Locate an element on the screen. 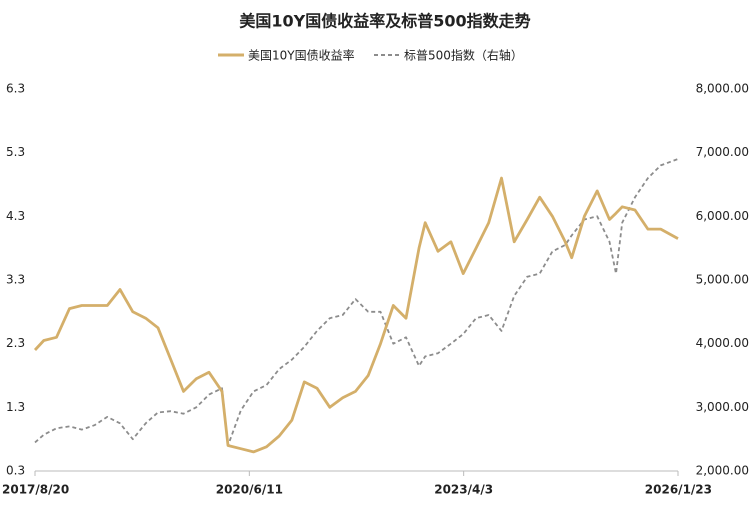 The image size is (755, 516). y-tick-label: 4.3 is located at coordinates (15, 216).